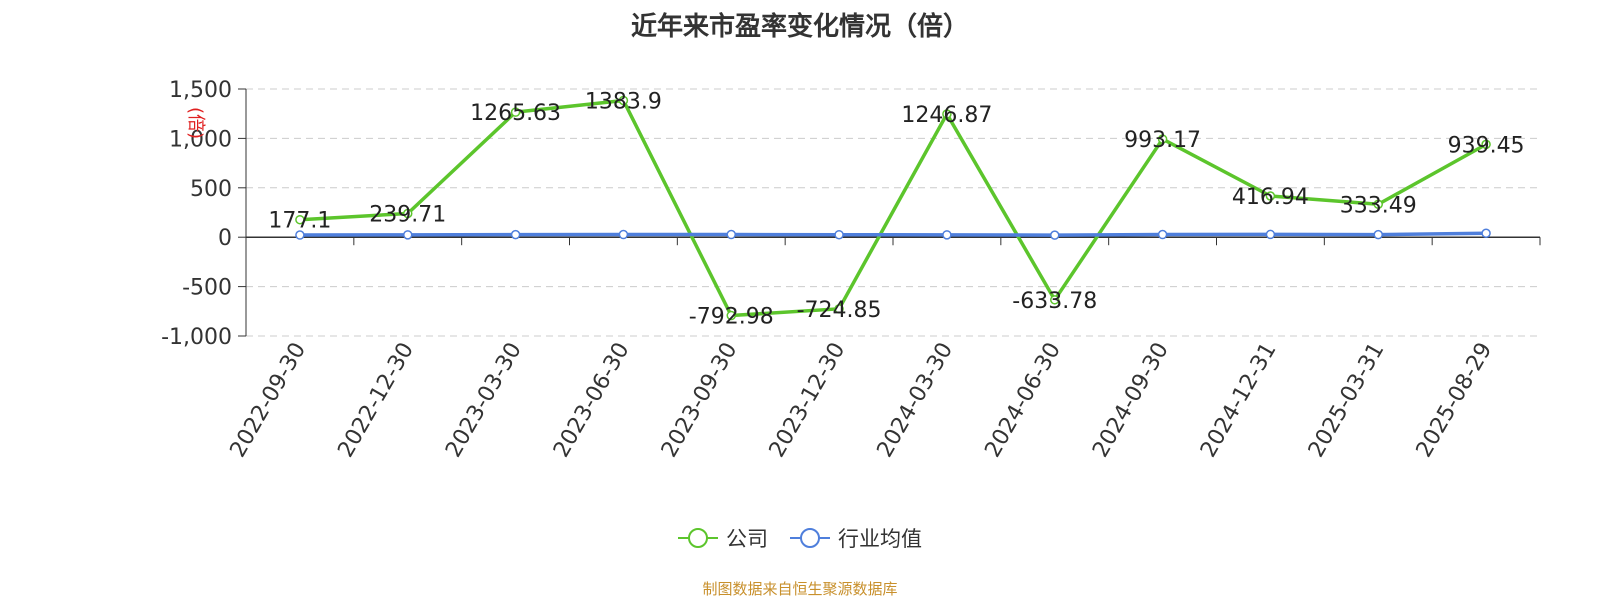 This screenshot has width=1600, height=600. I want to click on x-tick-label: 2023-03-30, so click(484, 400).